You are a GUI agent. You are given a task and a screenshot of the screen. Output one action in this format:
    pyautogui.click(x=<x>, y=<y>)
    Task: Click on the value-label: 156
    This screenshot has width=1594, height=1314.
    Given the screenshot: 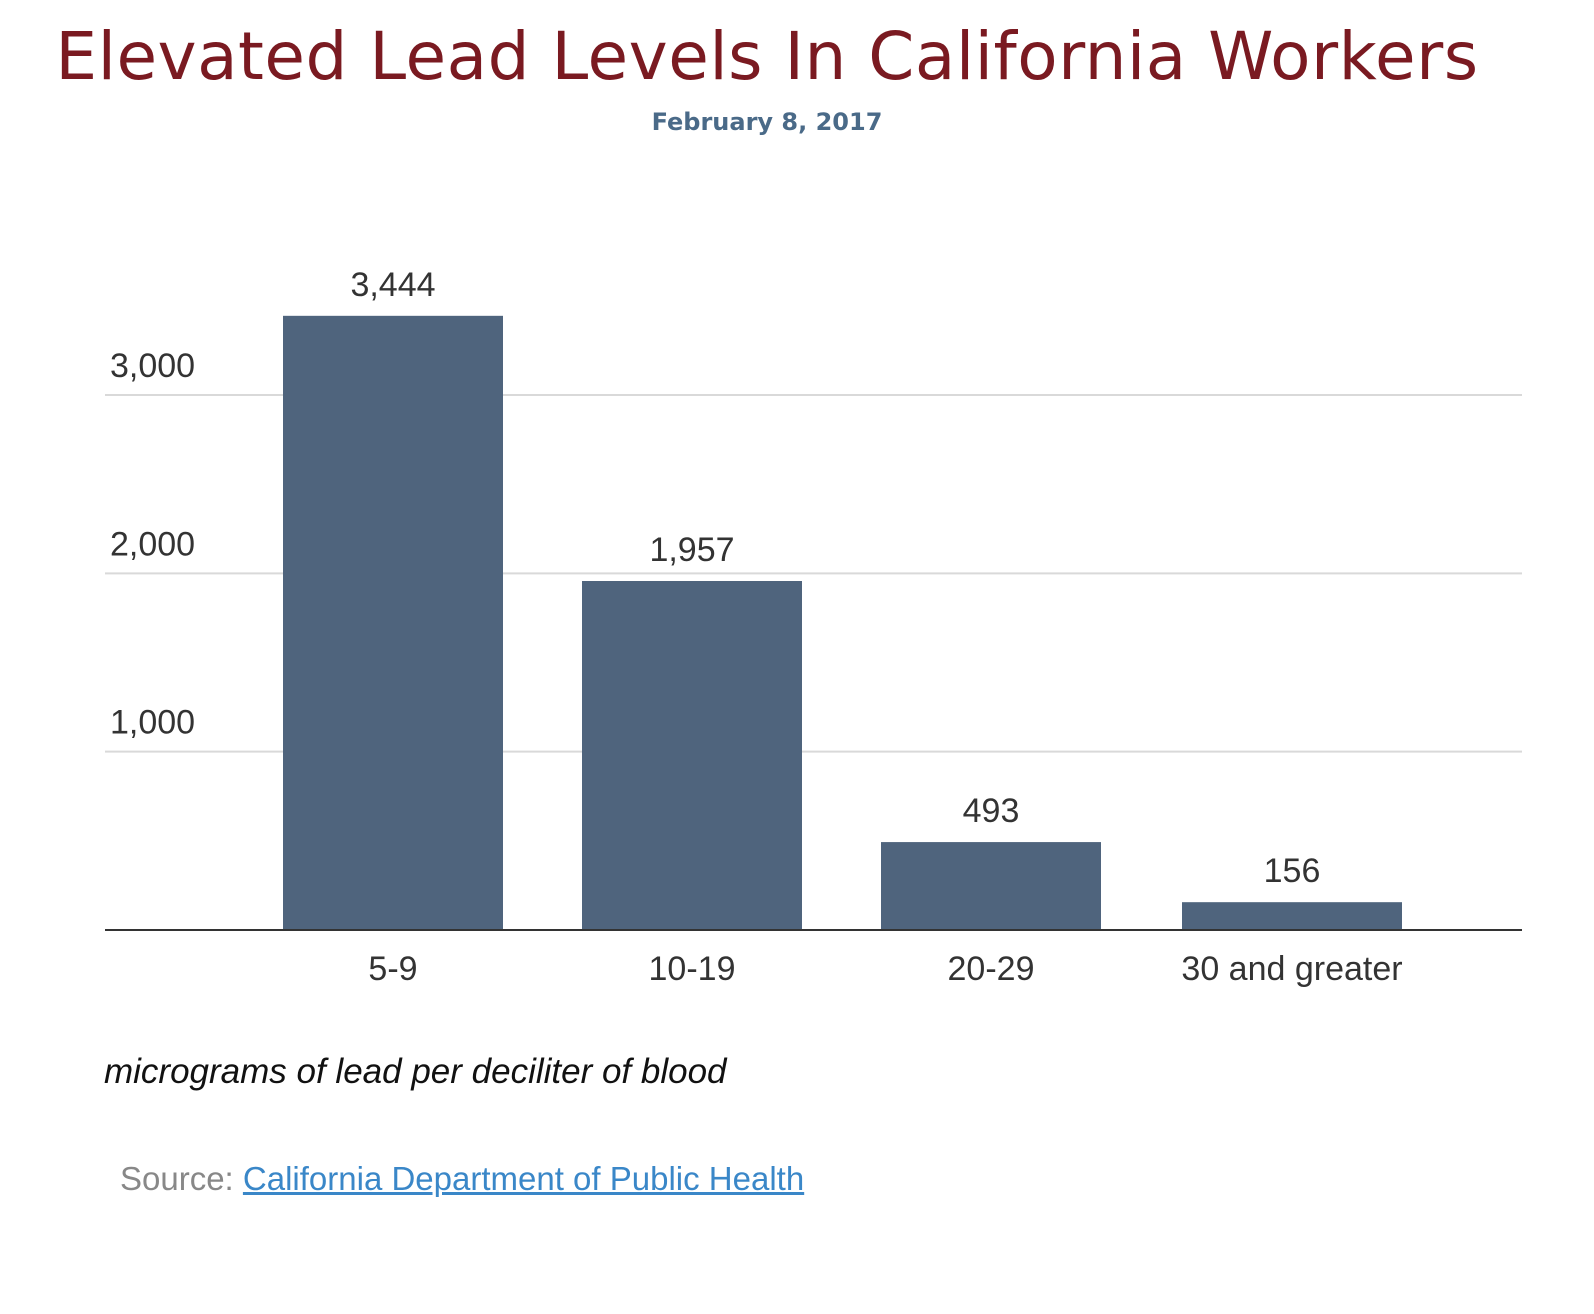 What is the action you would take?
    pyautogui.click(x=1292, y=871)
    